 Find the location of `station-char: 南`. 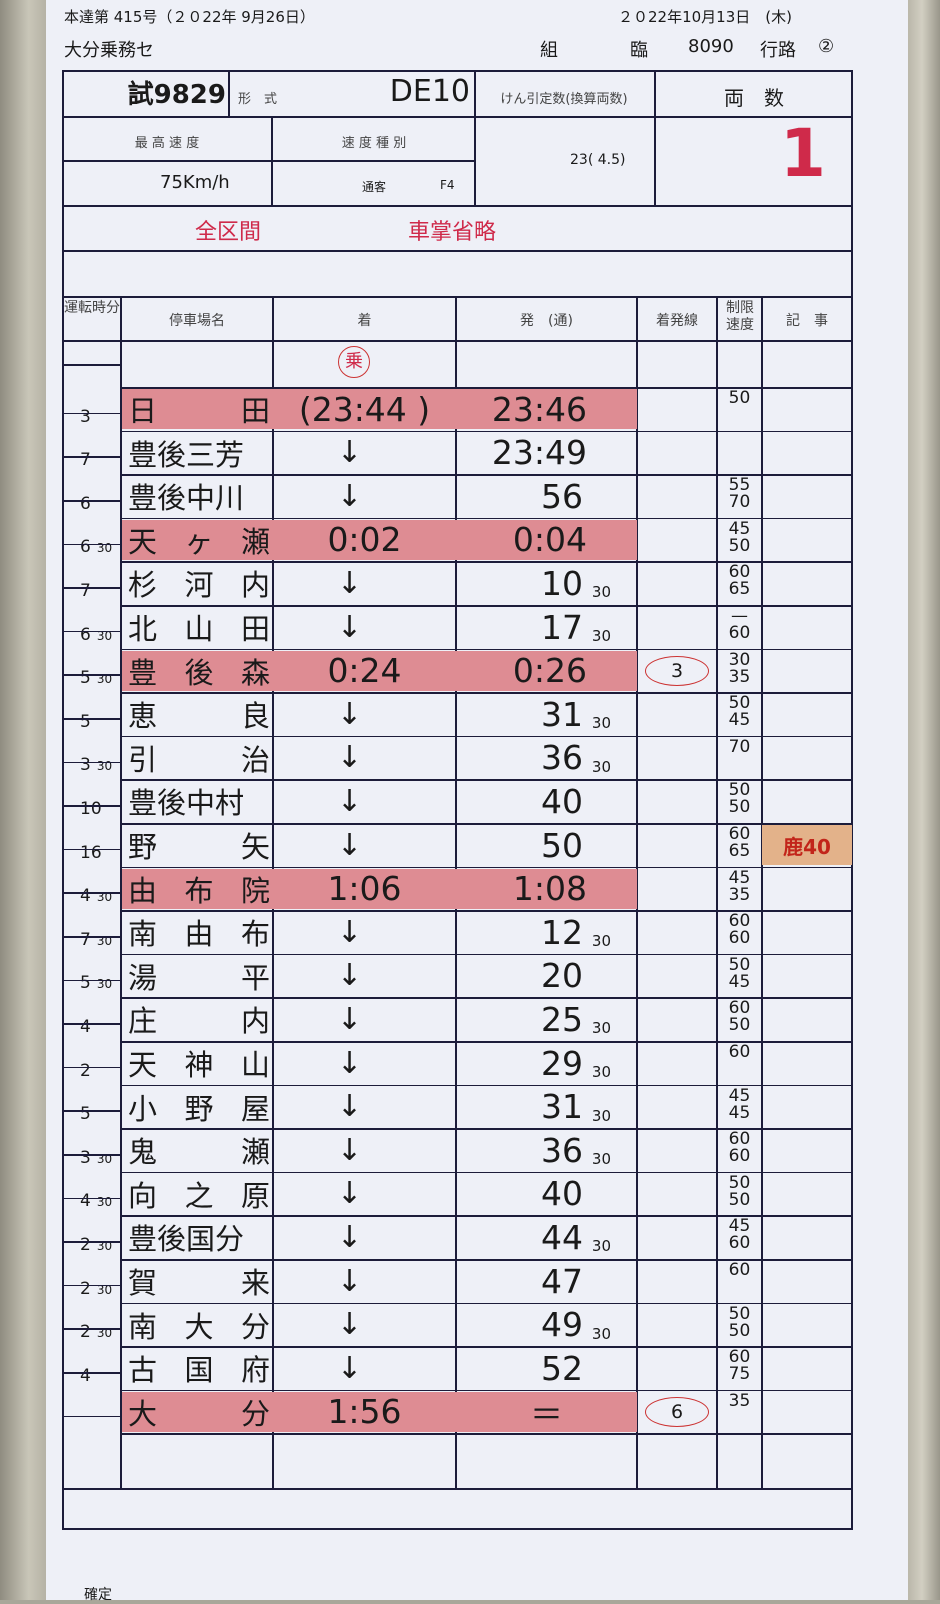

station-char: 南 is located at coordinates (143, 1326).